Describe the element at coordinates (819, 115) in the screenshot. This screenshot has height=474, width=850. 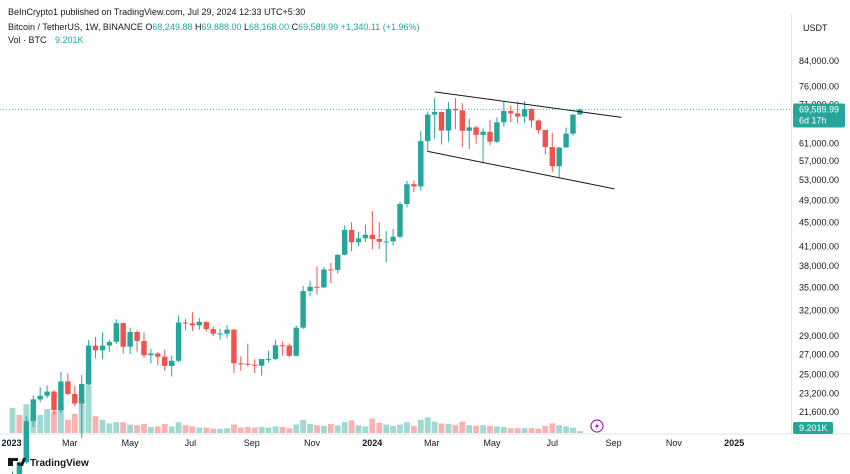
I see `last-price-badge` at that location.